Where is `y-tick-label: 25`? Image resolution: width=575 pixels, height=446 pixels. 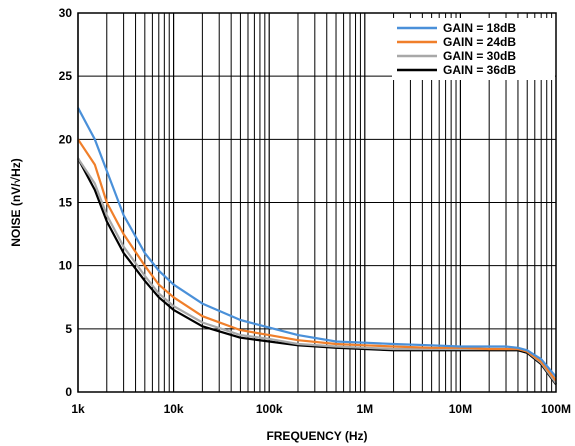 y-tick-label: 25 is located at coordinates (66, 76).